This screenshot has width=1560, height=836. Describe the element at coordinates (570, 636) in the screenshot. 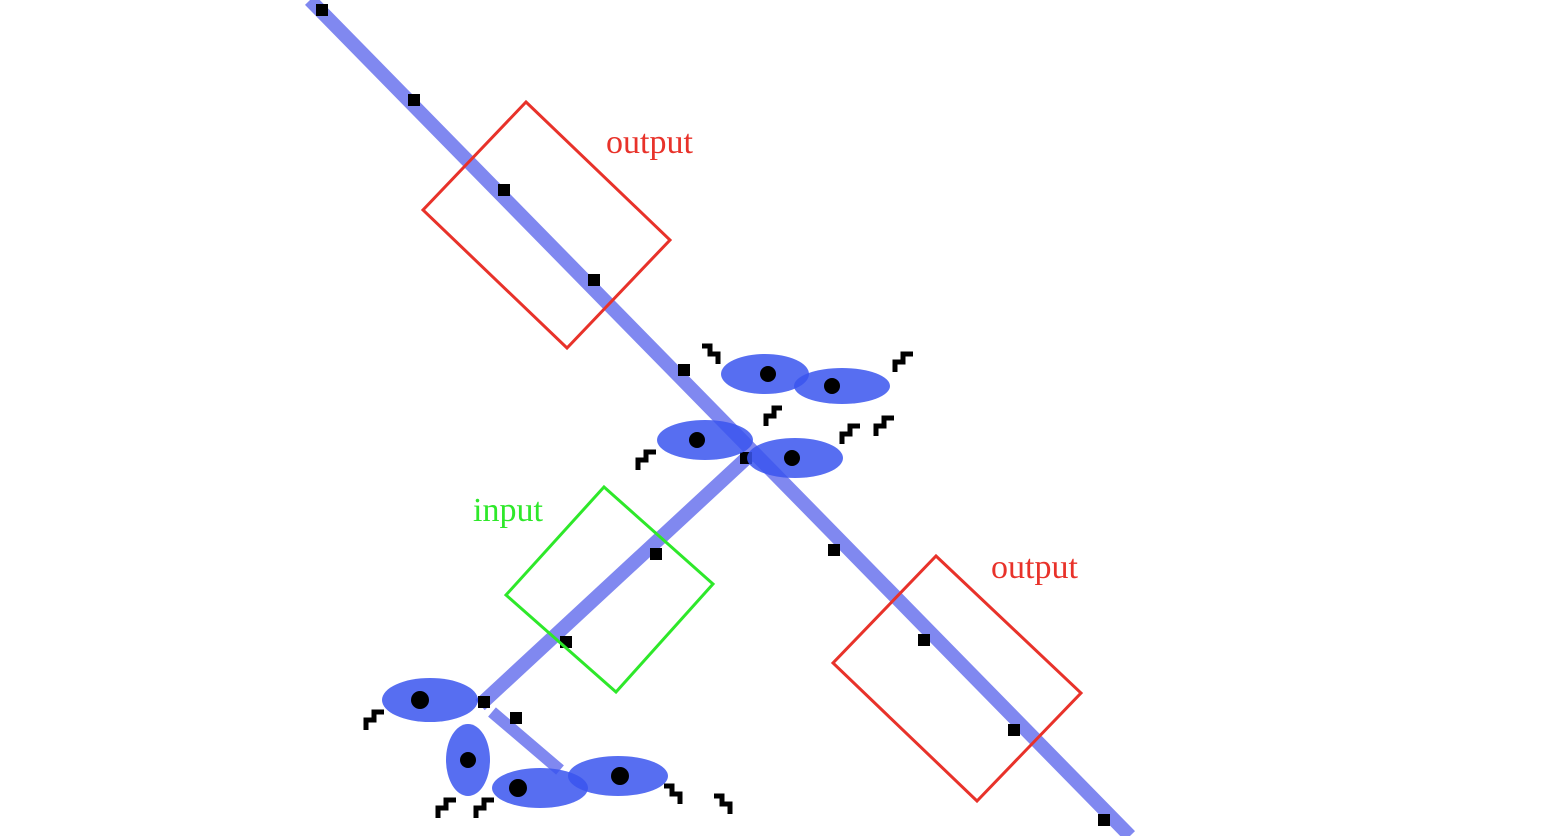

I see `gliders-input-stream` at that location.